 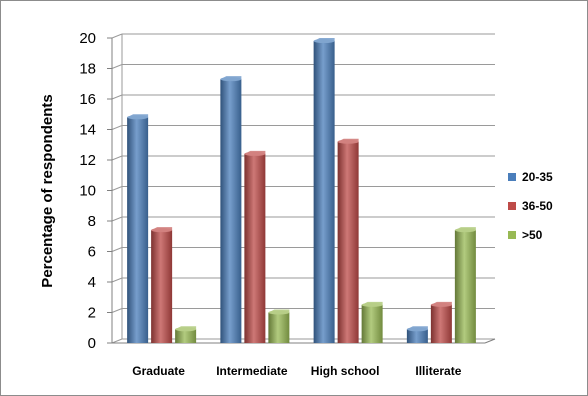 I want to click on x-tick-label: Graduate, so click(x=158, y=371).